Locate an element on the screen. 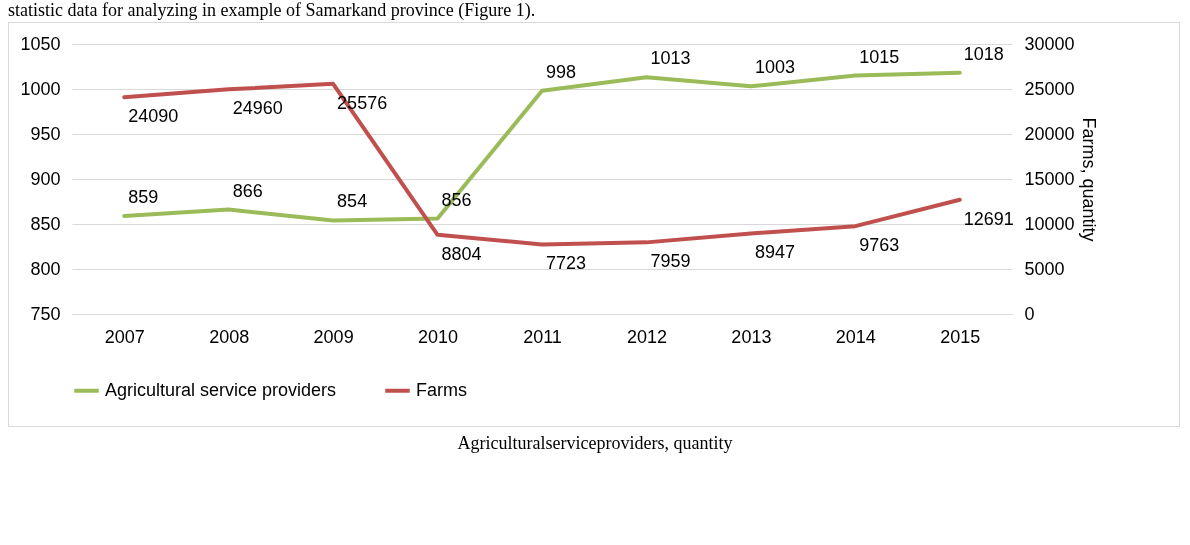 This screenshot has width=1190, height=545. x-tick-label: 2011 is located at coordinates (542, 336).